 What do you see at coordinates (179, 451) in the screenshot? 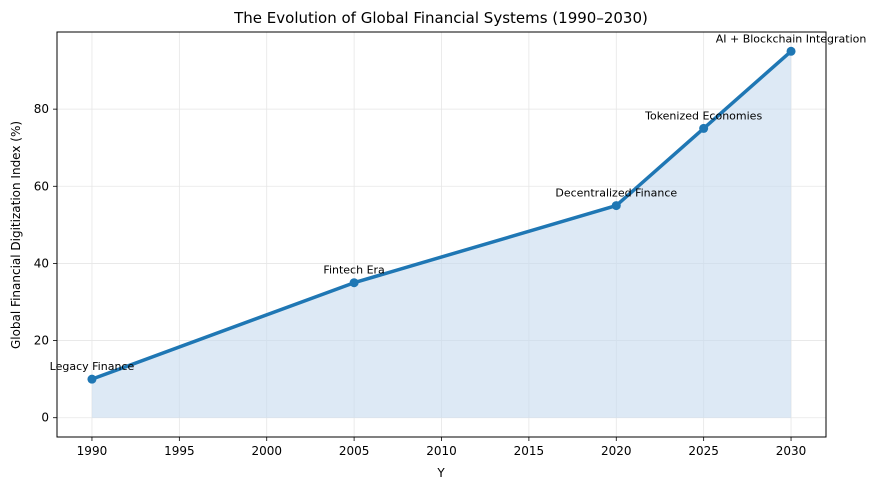
I see `x-tick-label: 1995` at bounding box center [179, 451].